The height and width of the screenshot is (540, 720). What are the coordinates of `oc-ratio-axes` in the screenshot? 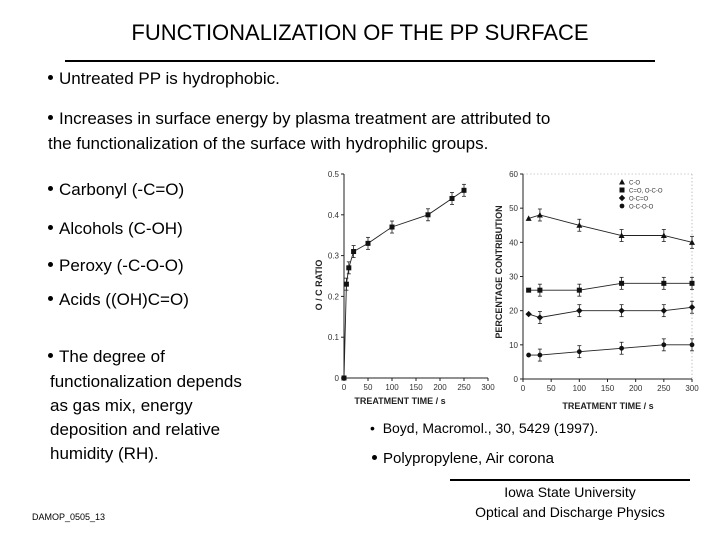 It's located at (415, 276).